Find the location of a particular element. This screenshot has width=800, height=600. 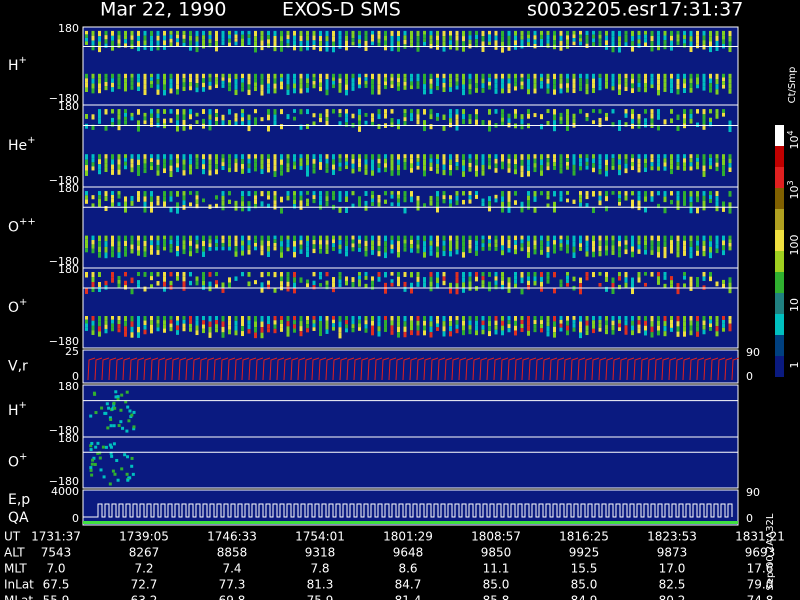

y-tick-label: −180 is located at coordinates (64, 430).